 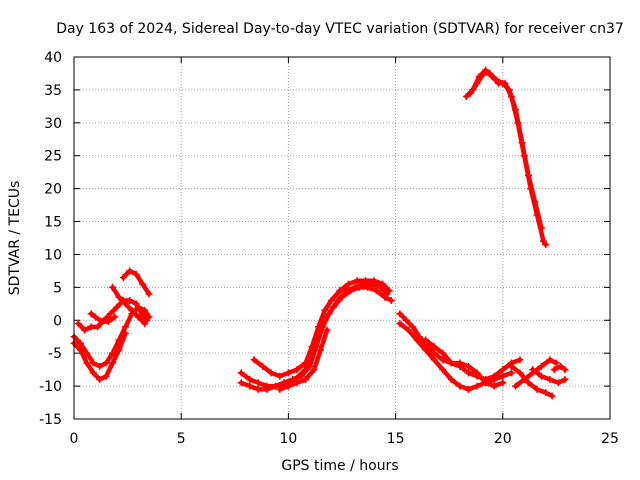 What do you see at coordinates (53, 58) in the screenshot?
I see `y-tick-label: 40` at bounding box center [53, 58].